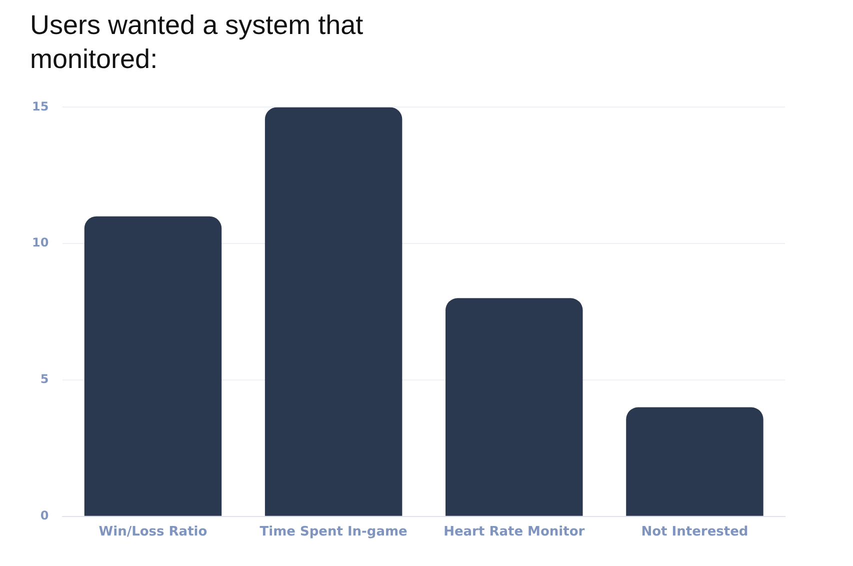 Image resolution: width=853 pixels, height=566 pixels. I want to click on y-tick-label: 5, so click(44, 379).